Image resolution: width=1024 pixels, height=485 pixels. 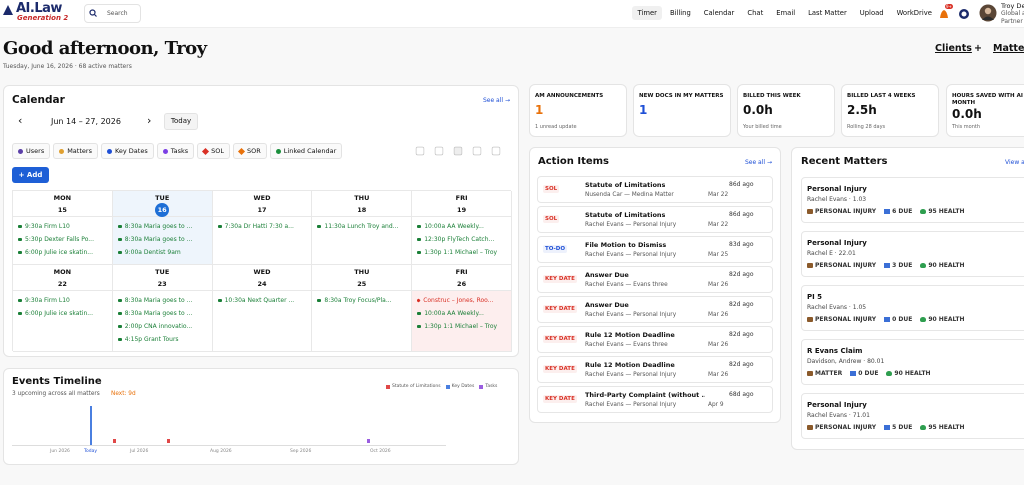 I want to click on event-text: 1:30p 1:1 Michael – Troy, so click(x=461, y=252).